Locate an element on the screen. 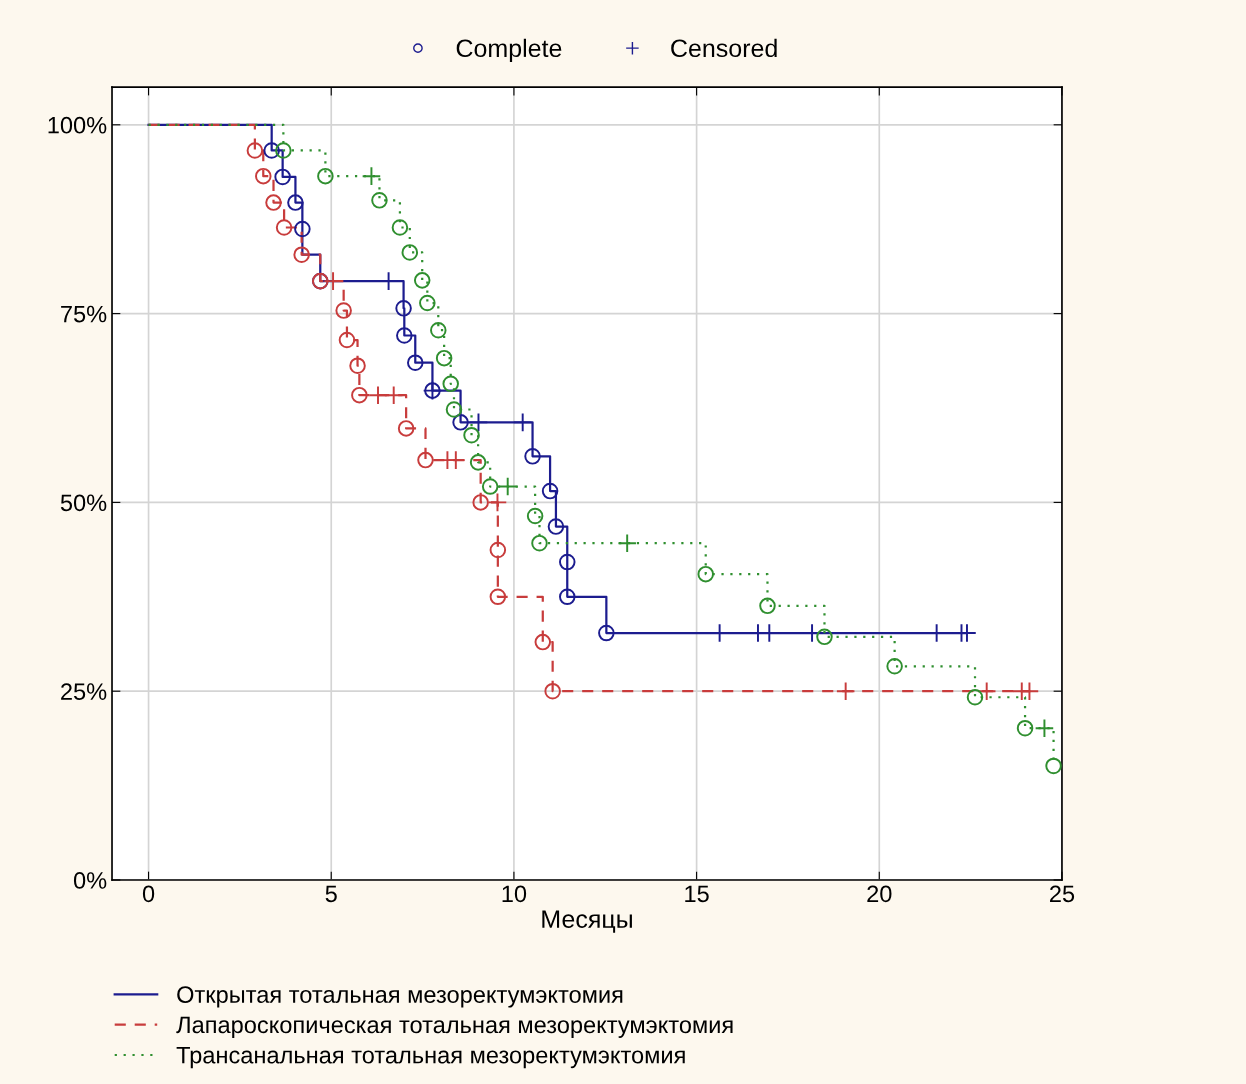 Image resolution: width=1246 pixels, height=1084 pixels. legend-label: Complete is located at coordinates (509, 50).